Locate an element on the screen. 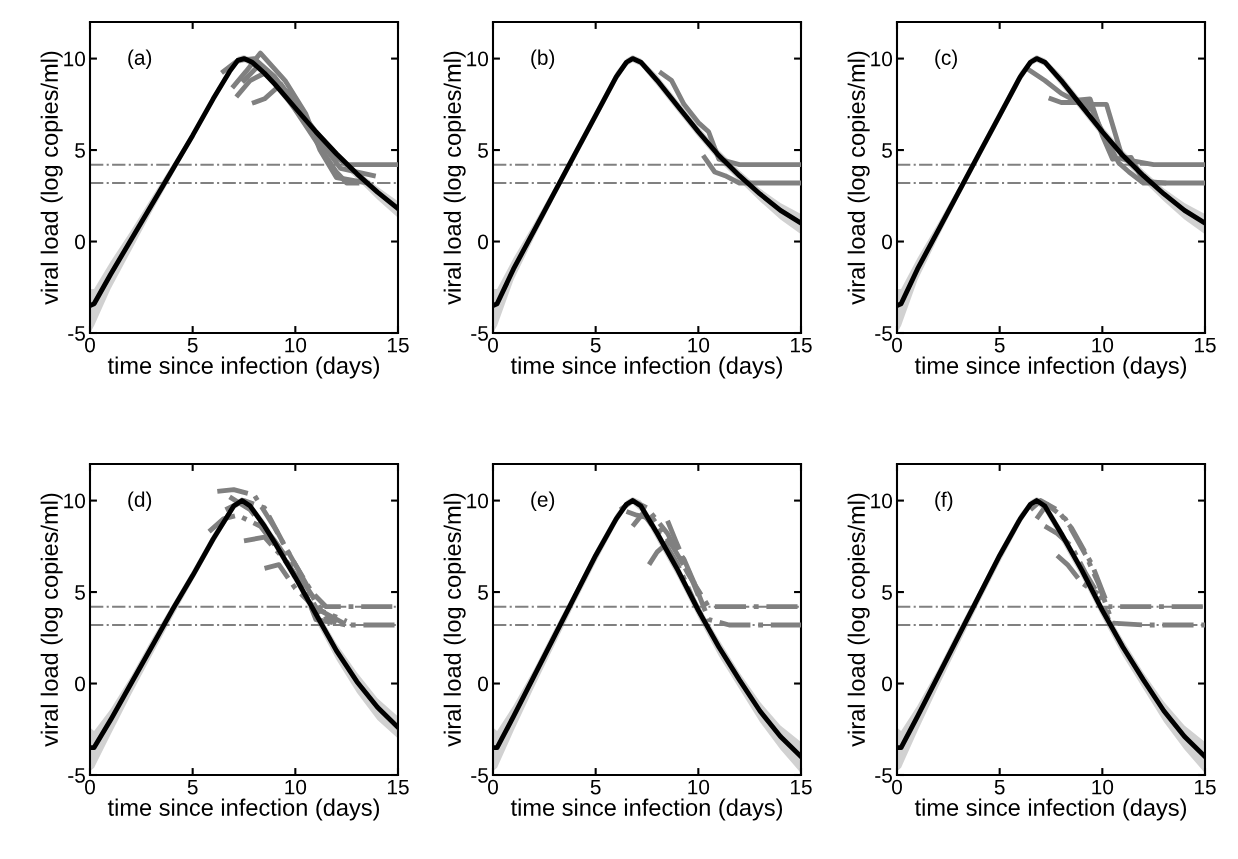 The image size is (1238, 859). annotation: (c) is located at coordinates (946, 59).